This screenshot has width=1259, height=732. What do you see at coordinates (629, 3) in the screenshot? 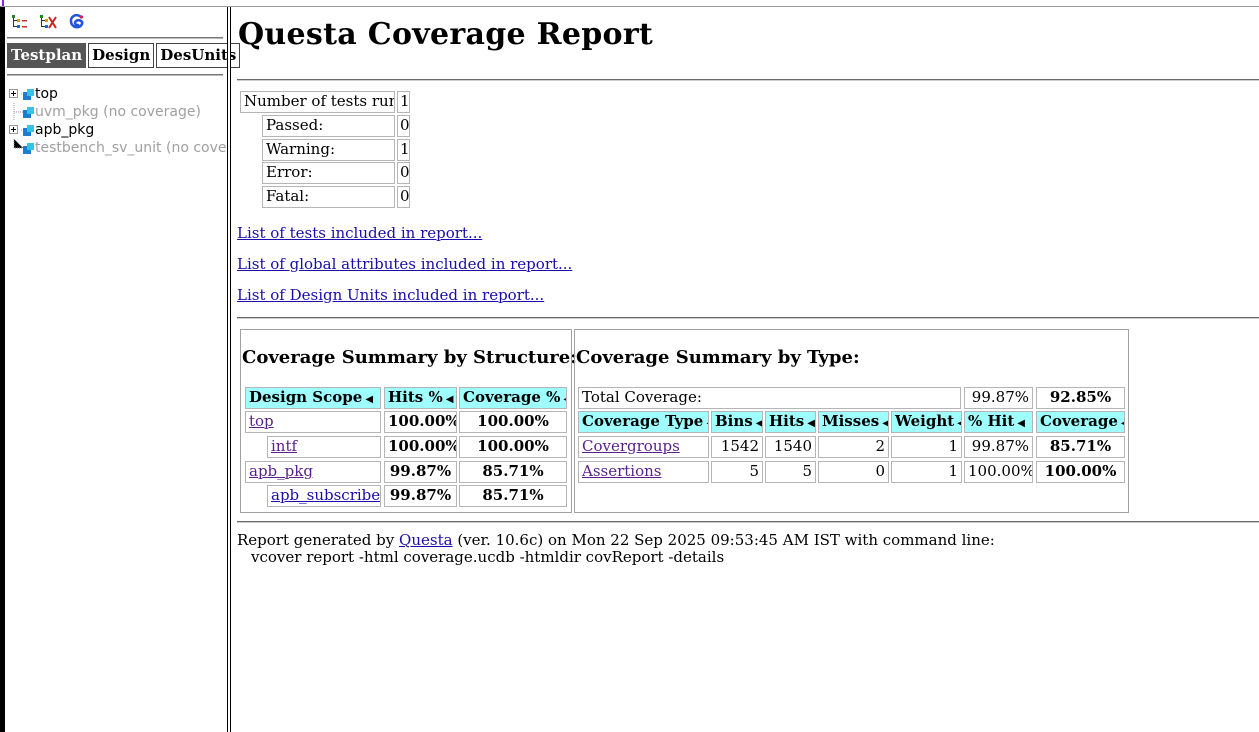
I see `window-top-border` at bounding box center [629, 3].